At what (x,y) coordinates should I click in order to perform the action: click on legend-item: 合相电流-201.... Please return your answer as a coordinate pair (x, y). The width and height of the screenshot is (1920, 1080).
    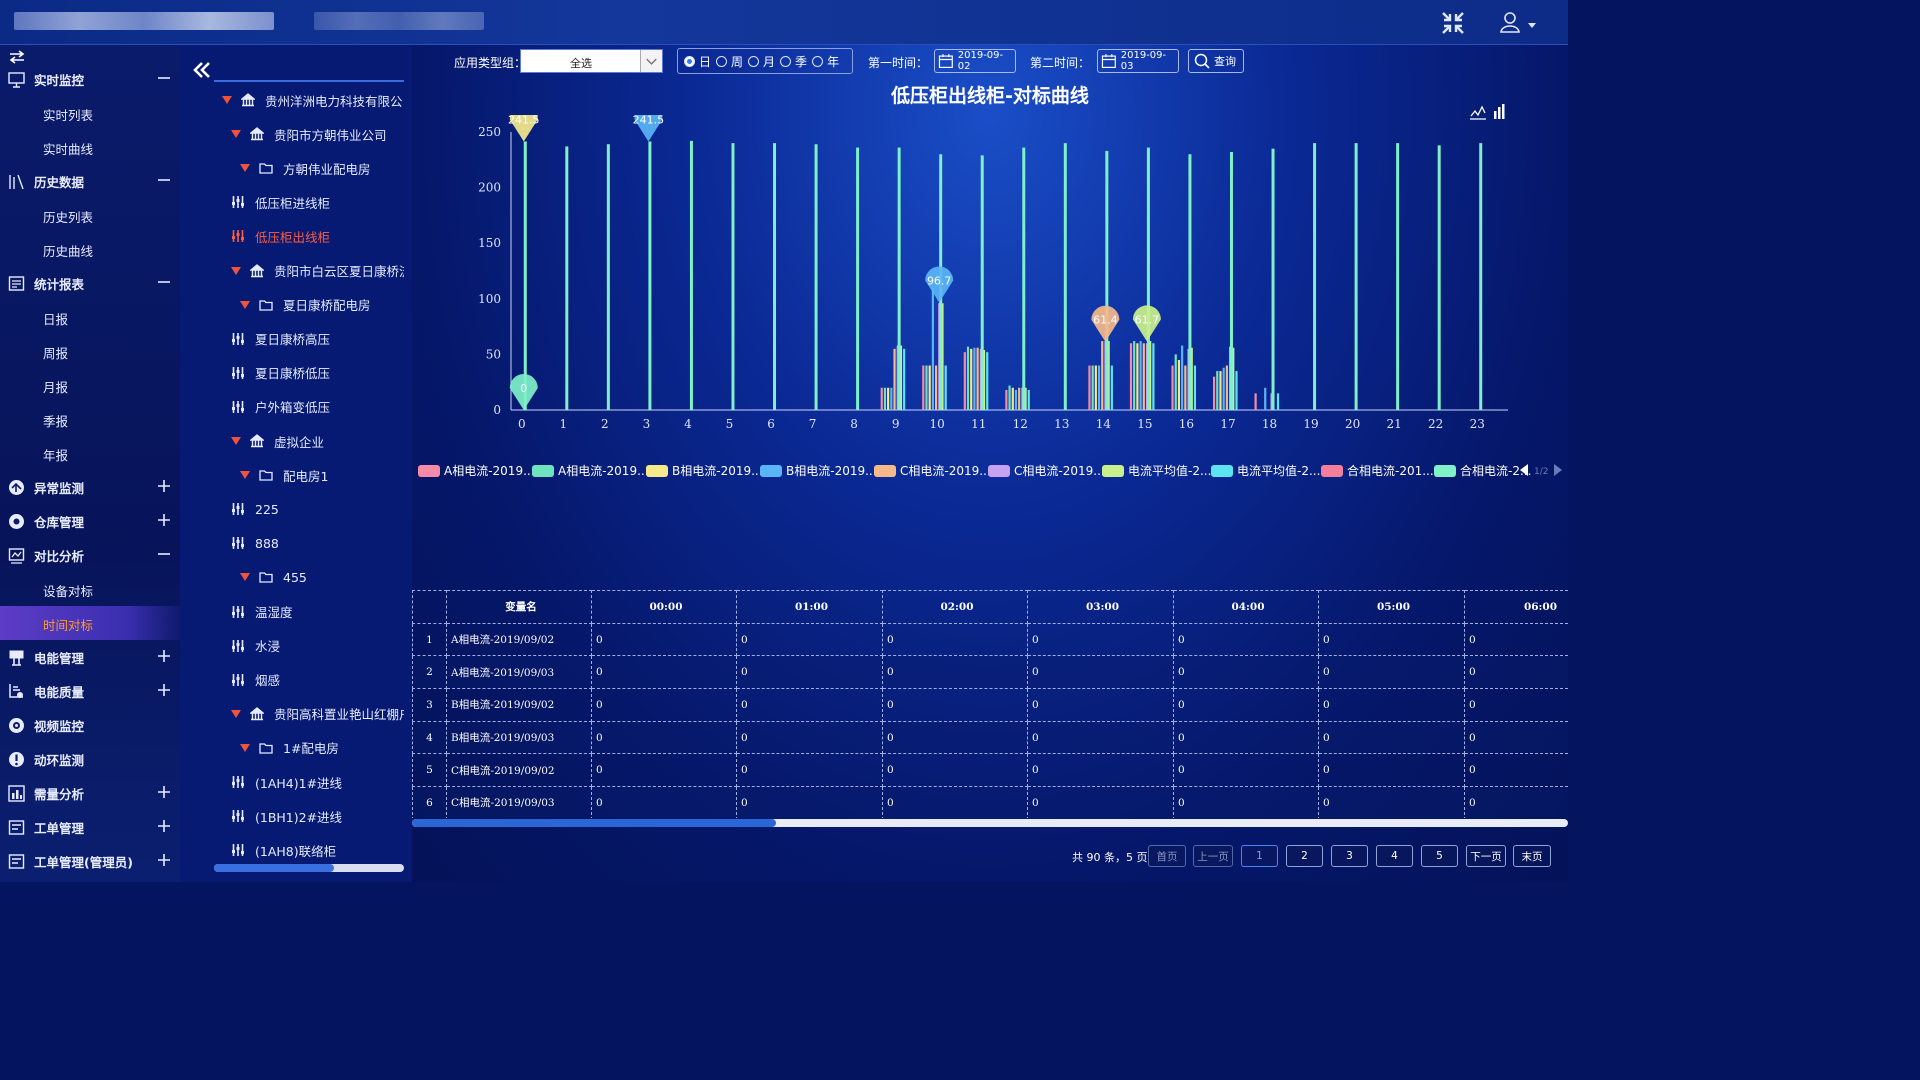
    Looking at the image, I should click on (1377, 470).